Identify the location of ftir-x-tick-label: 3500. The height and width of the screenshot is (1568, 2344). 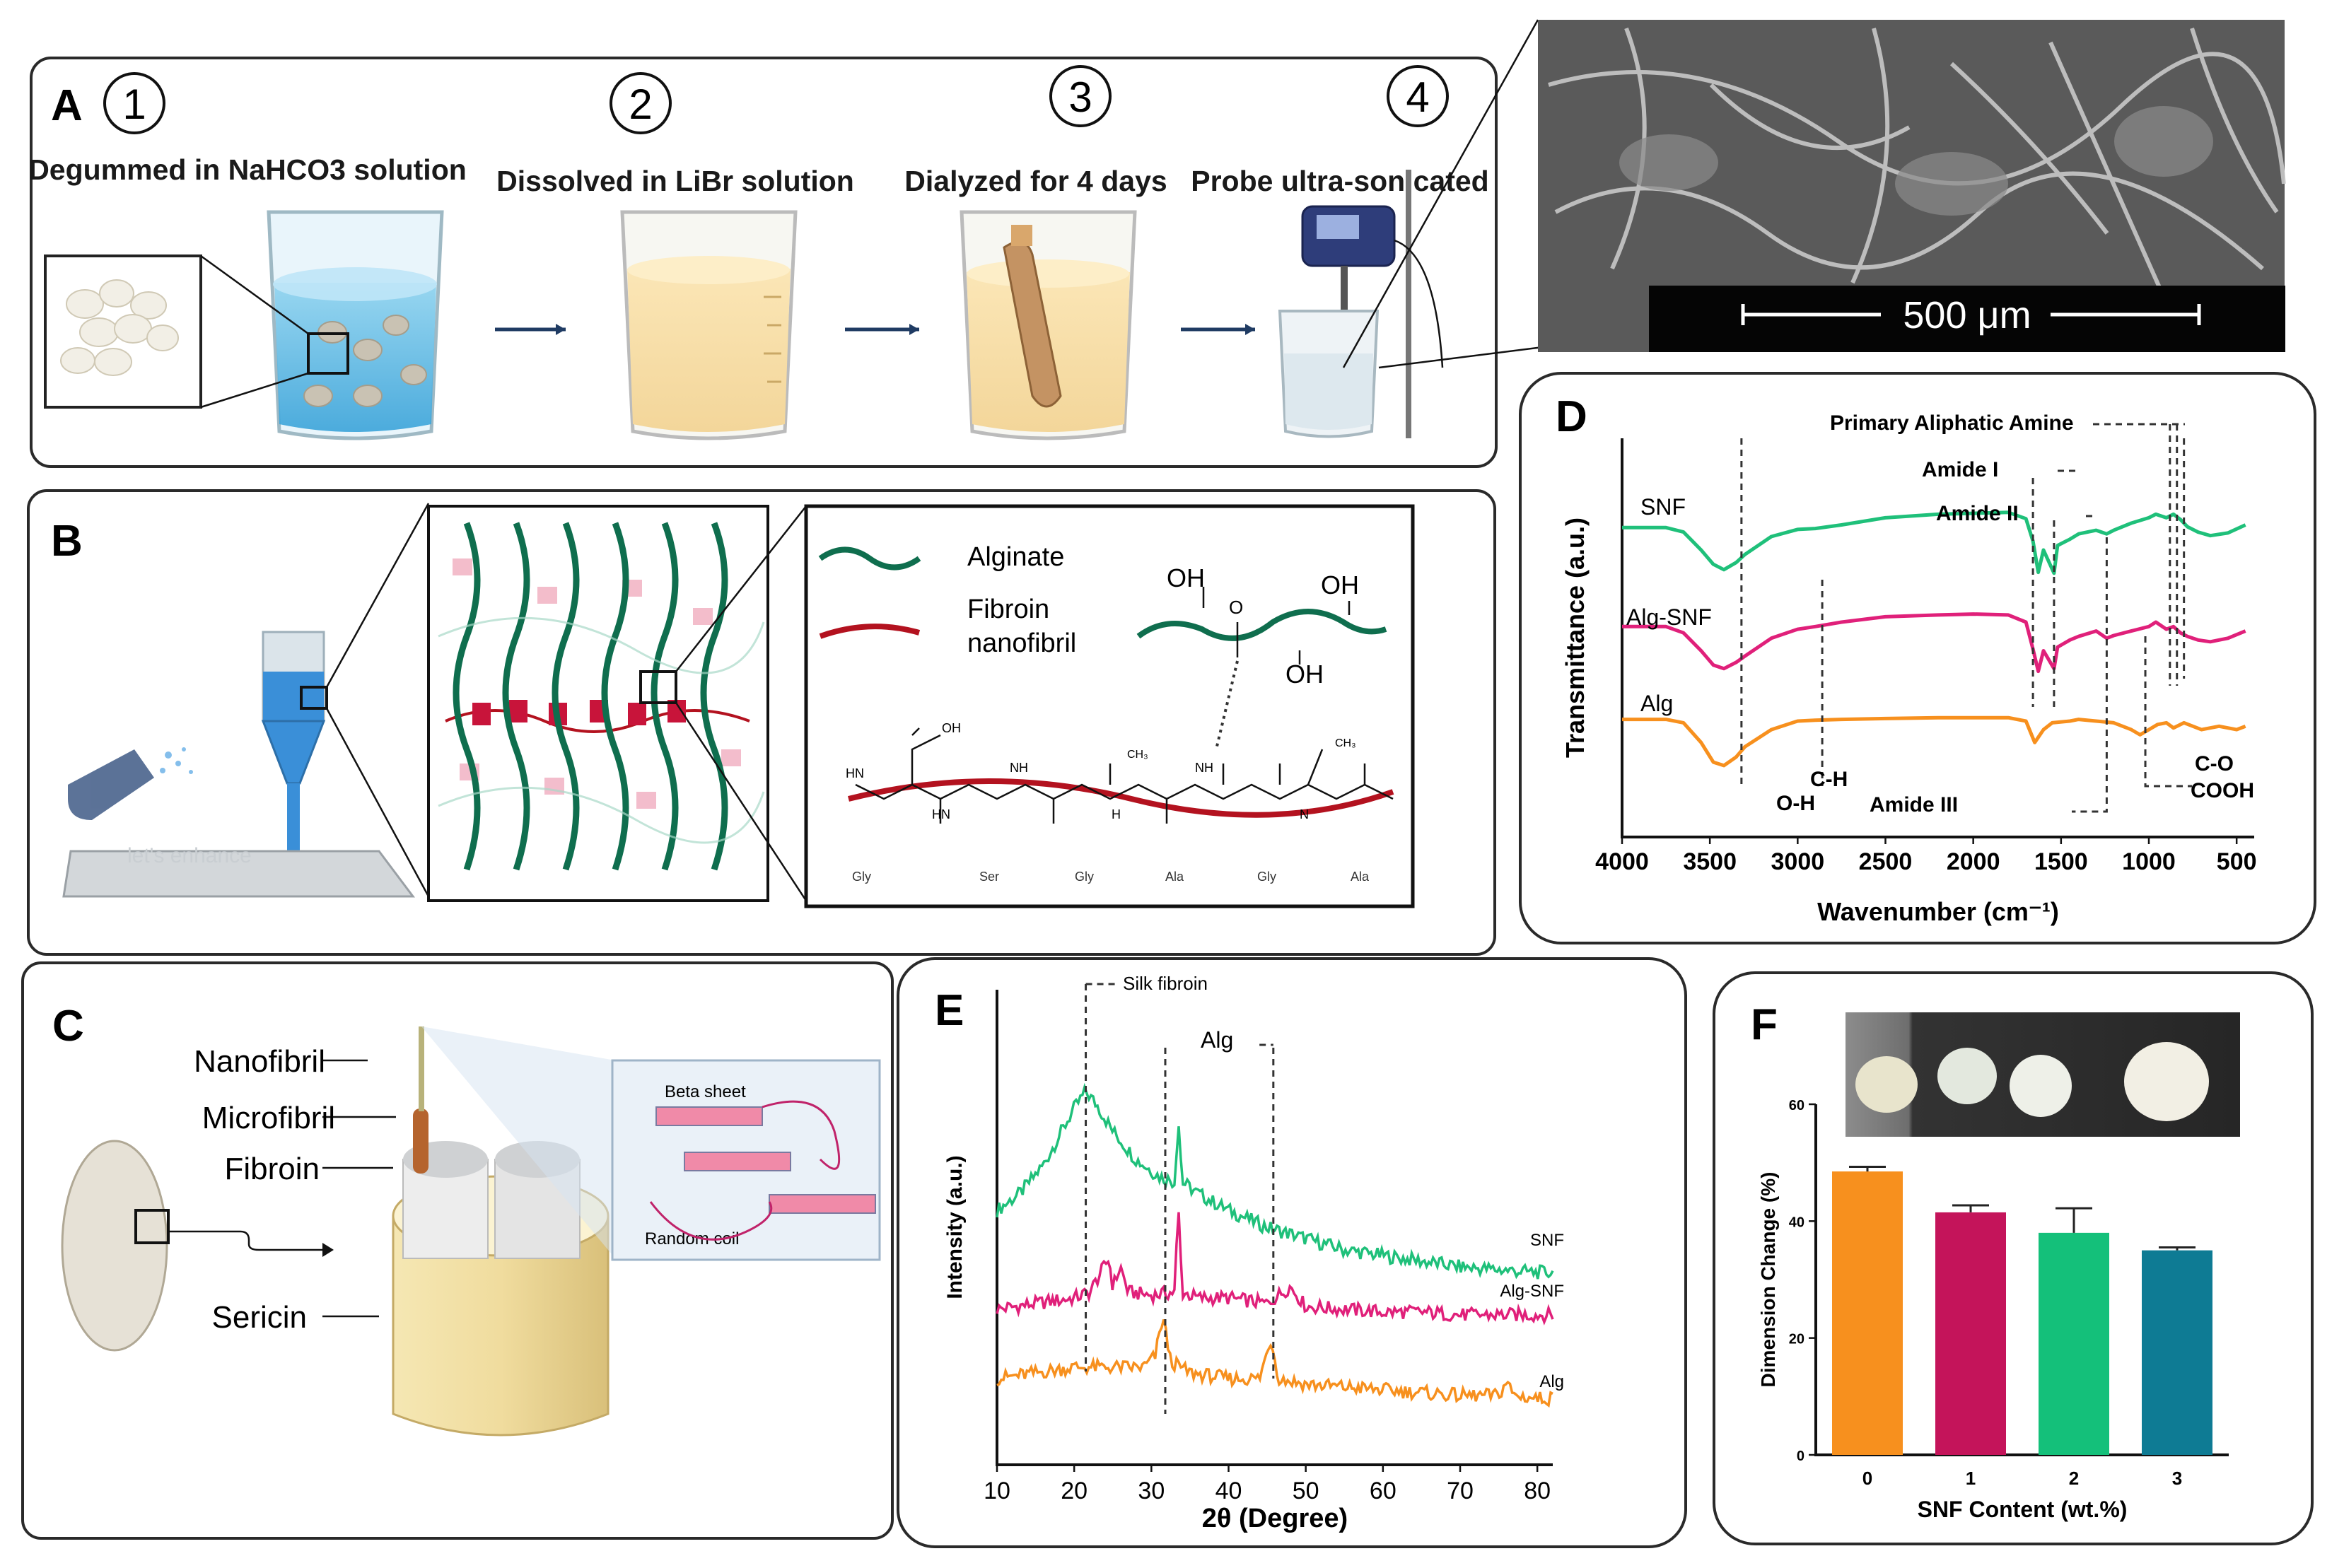
(1710, 861).